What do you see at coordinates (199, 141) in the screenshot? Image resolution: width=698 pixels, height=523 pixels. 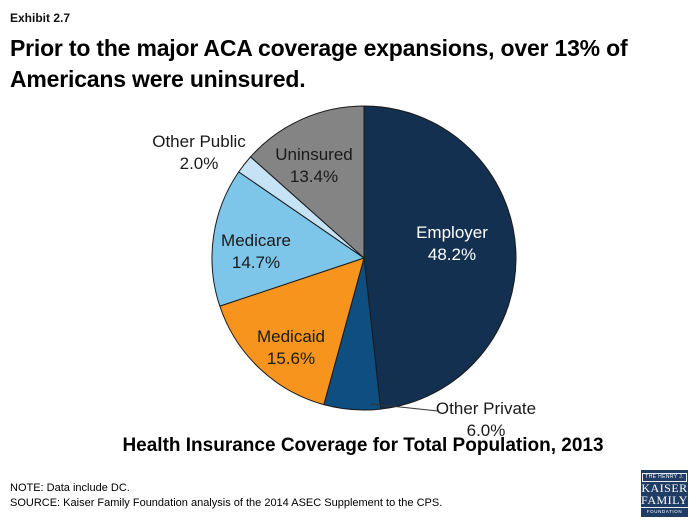 I see `label-other-public-name: Other Public` at bounding box center [199, 141].